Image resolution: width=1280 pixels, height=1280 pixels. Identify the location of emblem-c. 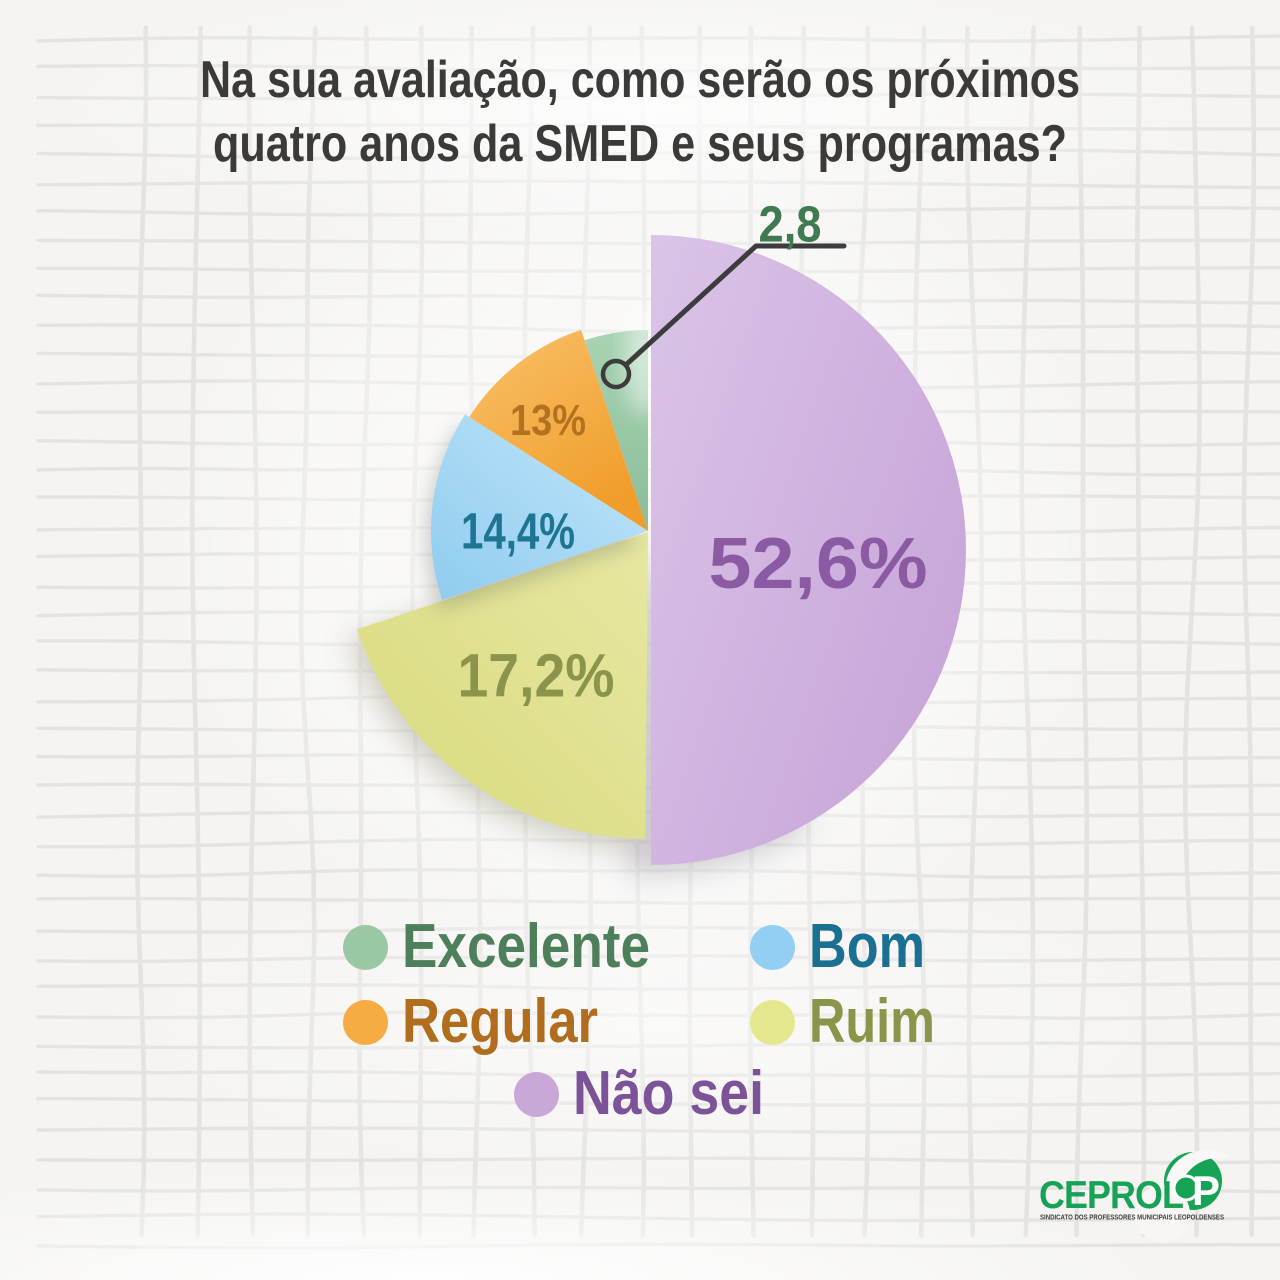
(1186, 1188).